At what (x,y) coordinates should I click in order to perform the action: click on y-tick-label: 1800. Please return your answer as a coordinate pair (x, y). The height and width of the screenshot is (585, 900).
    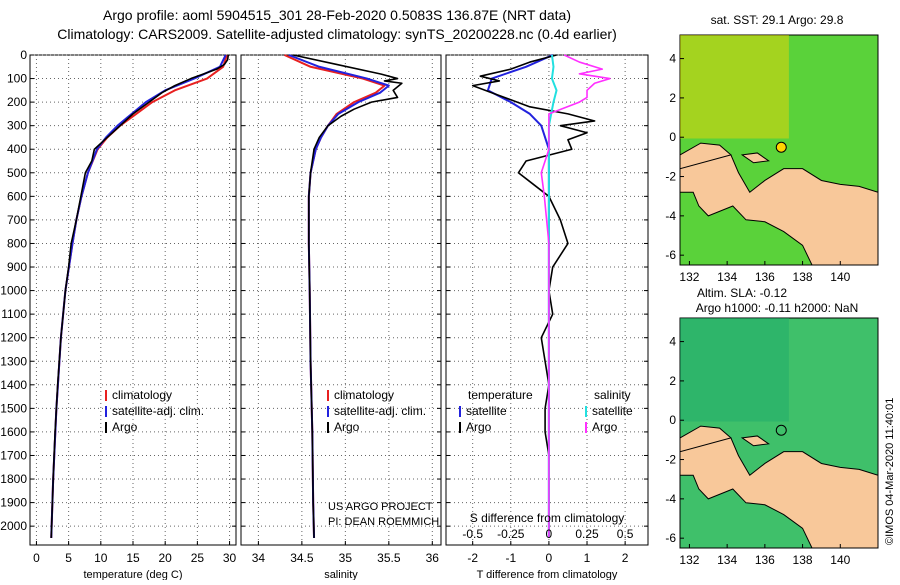
    Looking at the image, I should click on (13, 479).